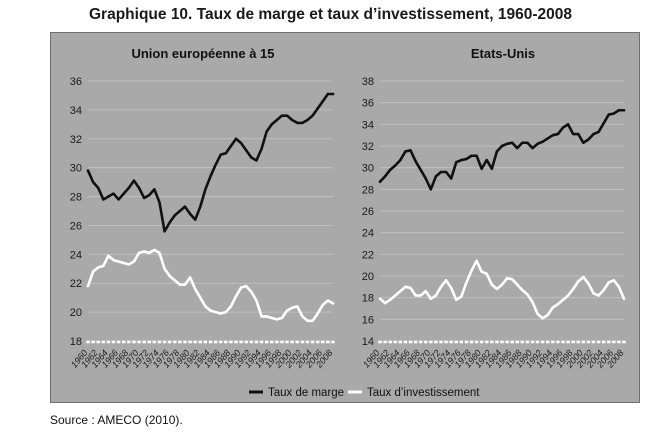  Describe the element at coordinates (385, 303) in the screenshot. I see `data-point-us-invest-1961` at that location.